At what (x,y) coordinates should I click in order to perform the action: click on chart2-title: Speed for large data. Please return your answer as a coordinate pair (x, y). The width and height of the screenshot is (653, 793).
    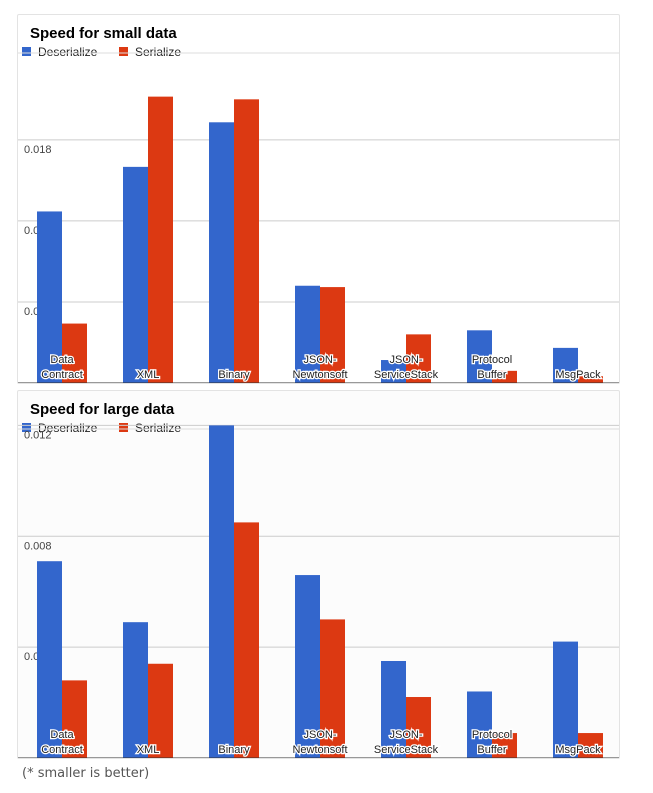
    Looking at the image, I should click on (102, 409).